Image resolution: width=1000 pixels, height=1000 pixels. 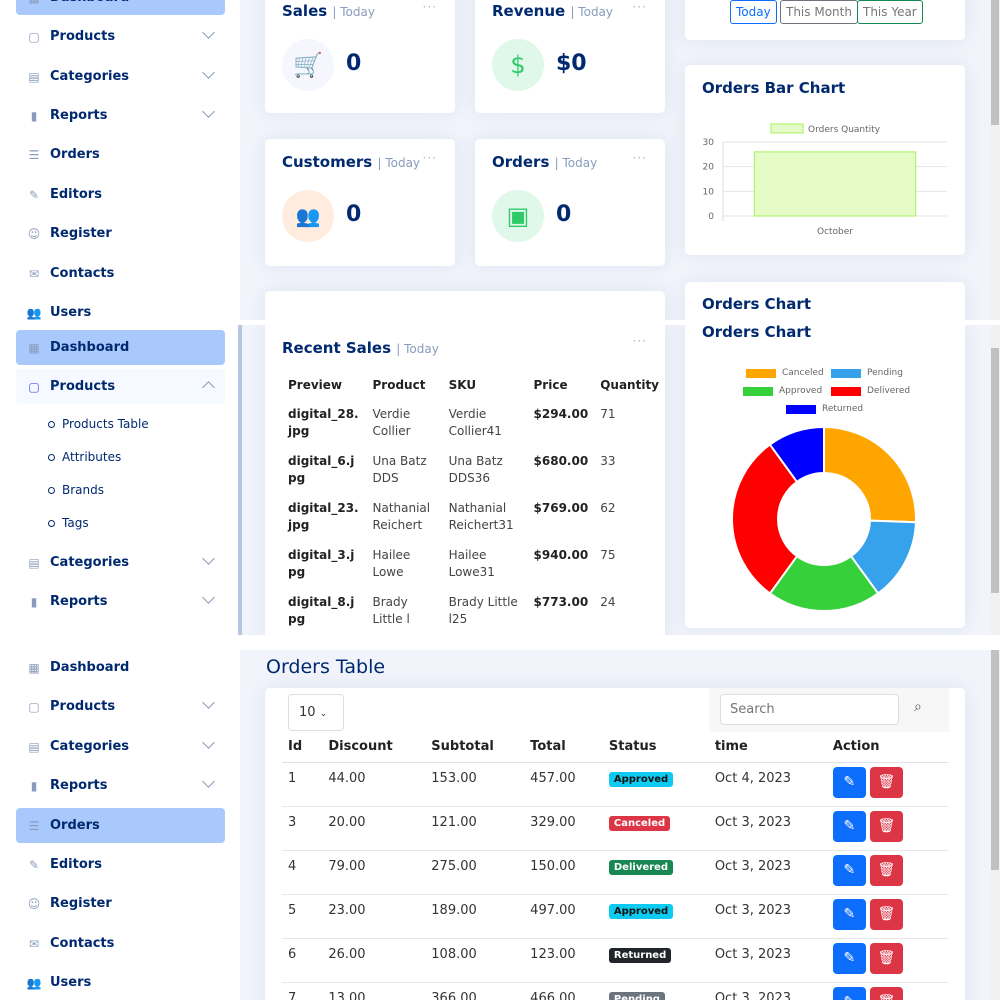 What do you see at coordinates (321, 610) in the screenshot?
I see `preview-image: digital_8.jpg` at bounding box center [321, 610].